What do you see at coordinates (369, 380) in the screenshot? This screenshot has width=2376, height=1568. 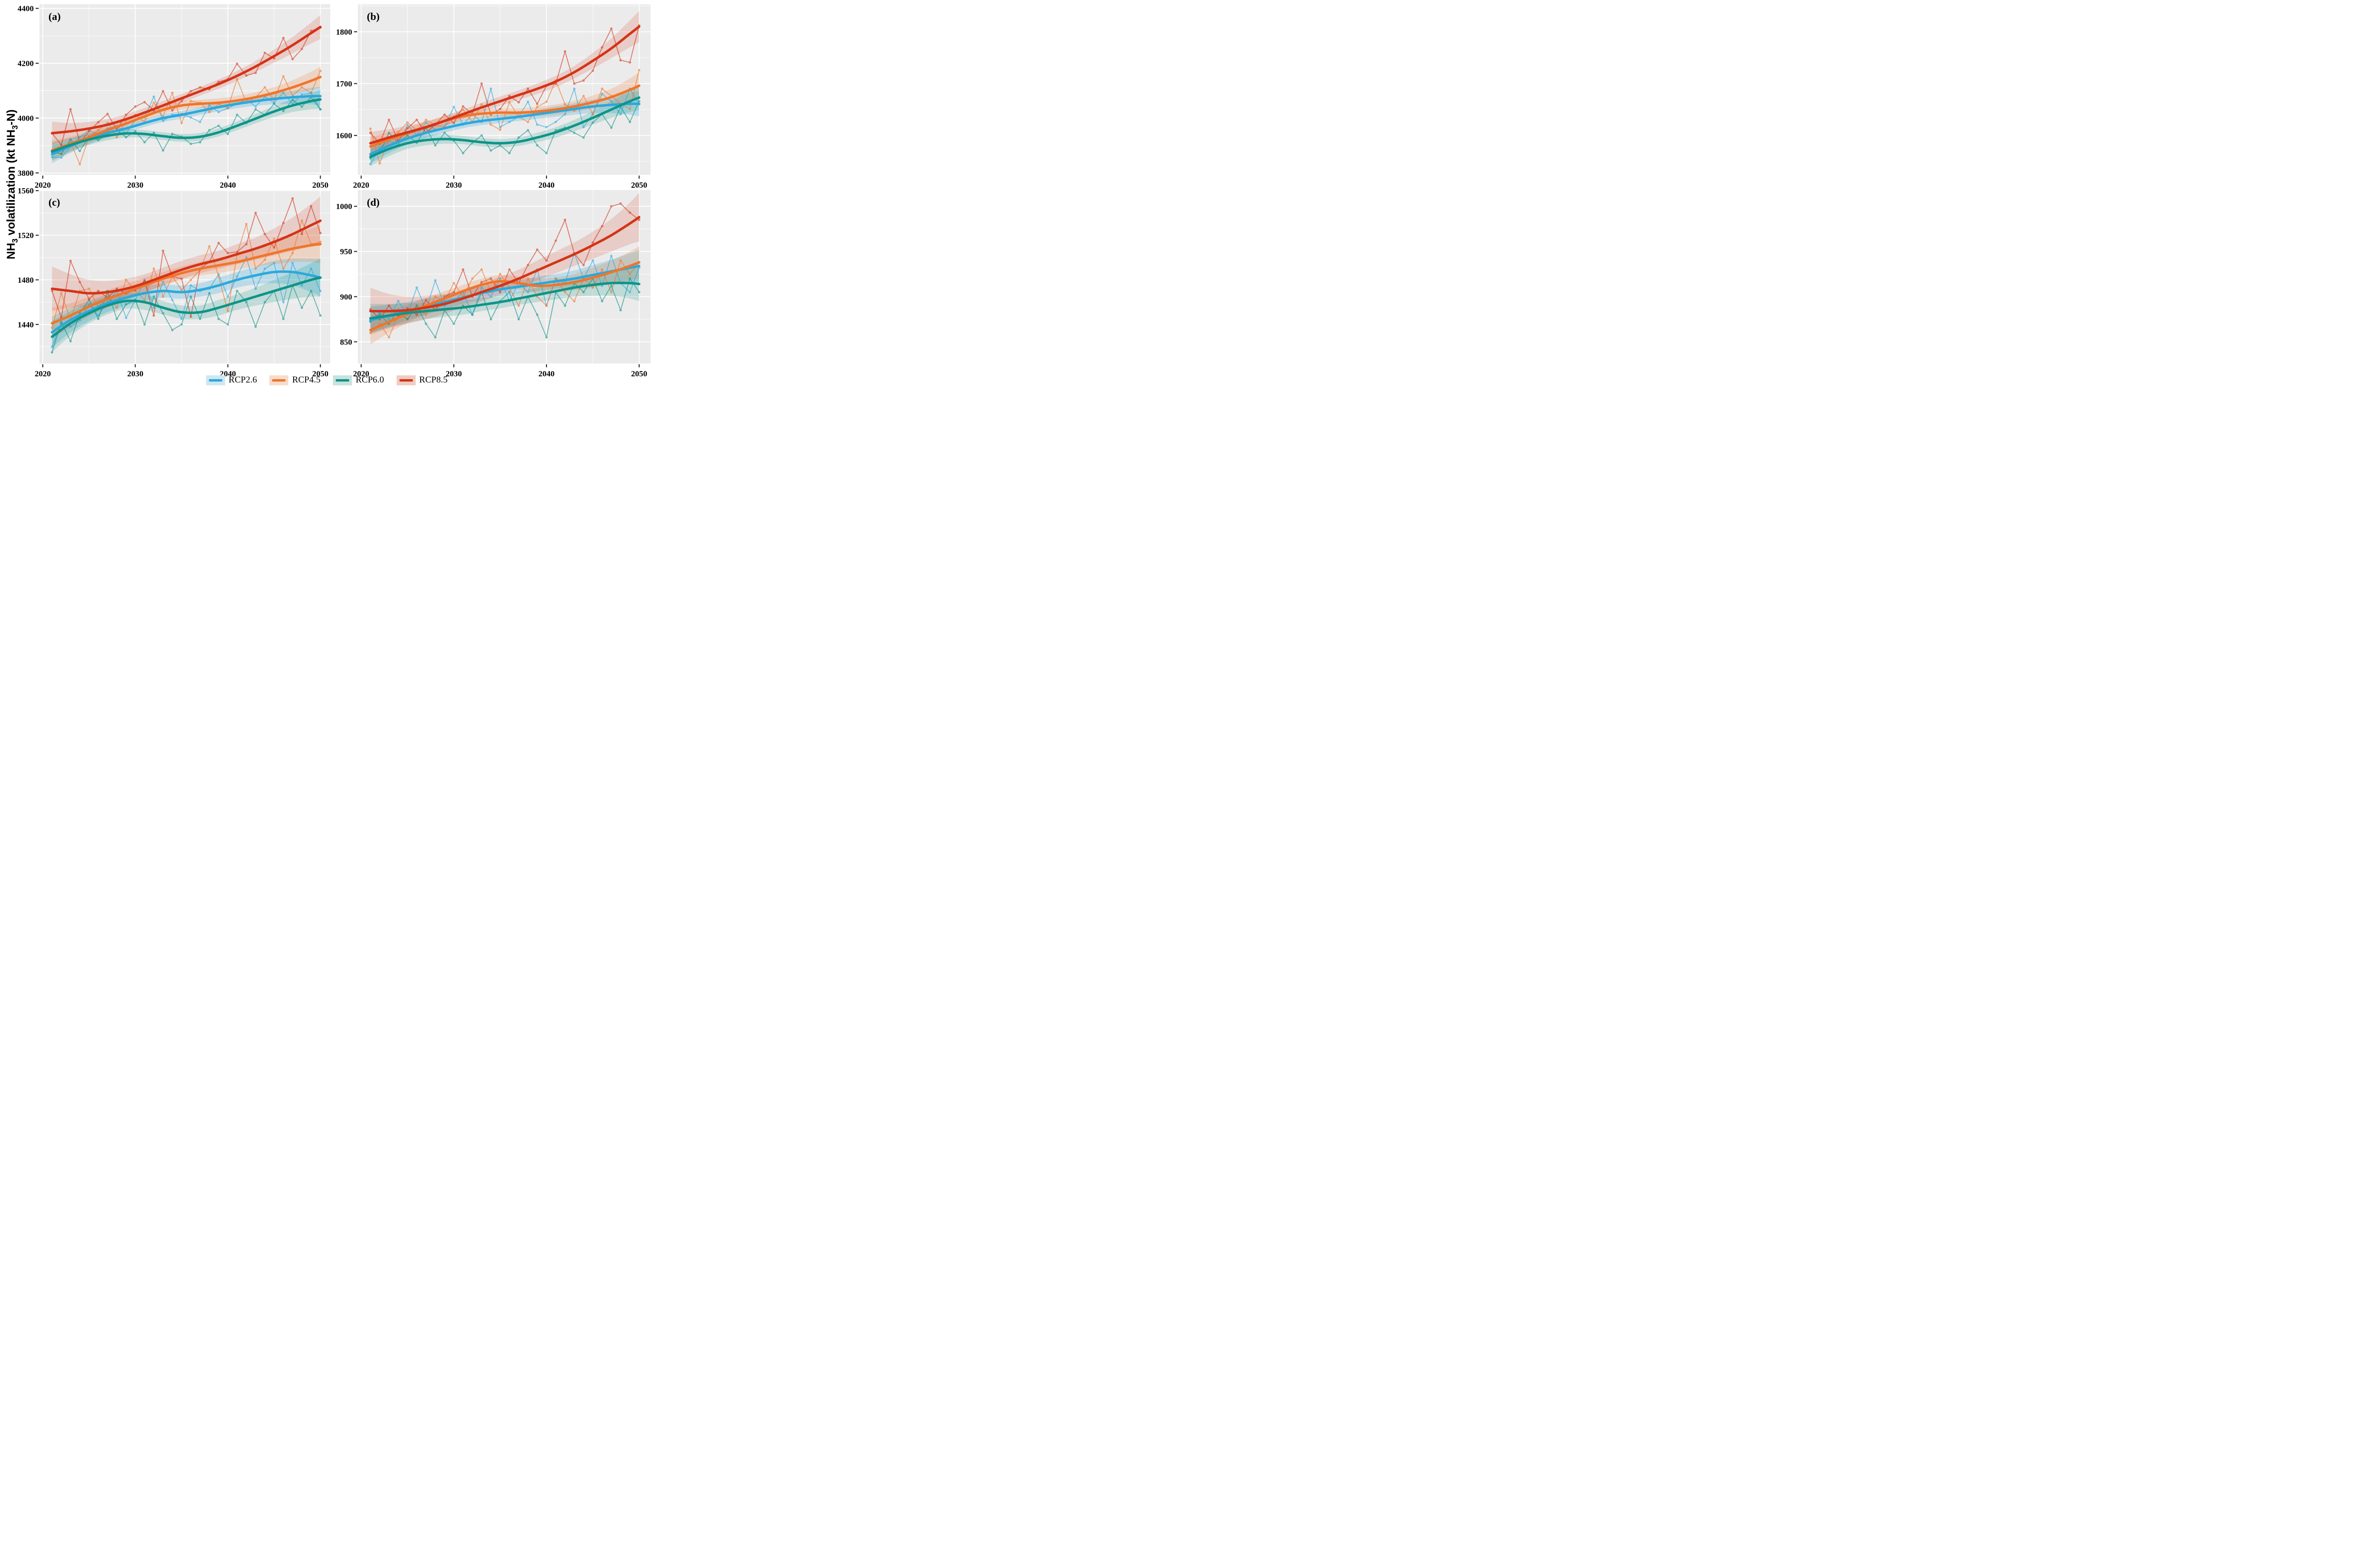 I see `legend-label-rcp60: RCP6.0` at bounding box center [369, 380].